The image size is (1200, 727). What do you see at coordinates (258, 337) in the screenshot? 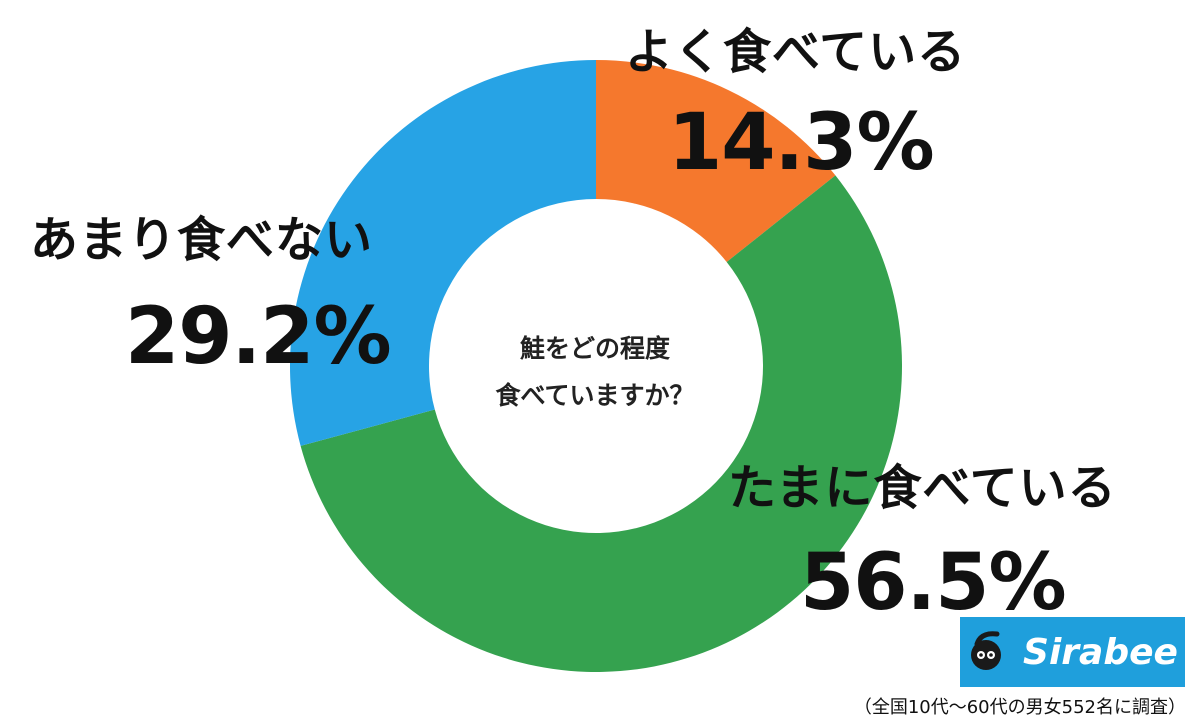
I see `slice-value-amari: 29.2%` at bounding box center [258, 337].